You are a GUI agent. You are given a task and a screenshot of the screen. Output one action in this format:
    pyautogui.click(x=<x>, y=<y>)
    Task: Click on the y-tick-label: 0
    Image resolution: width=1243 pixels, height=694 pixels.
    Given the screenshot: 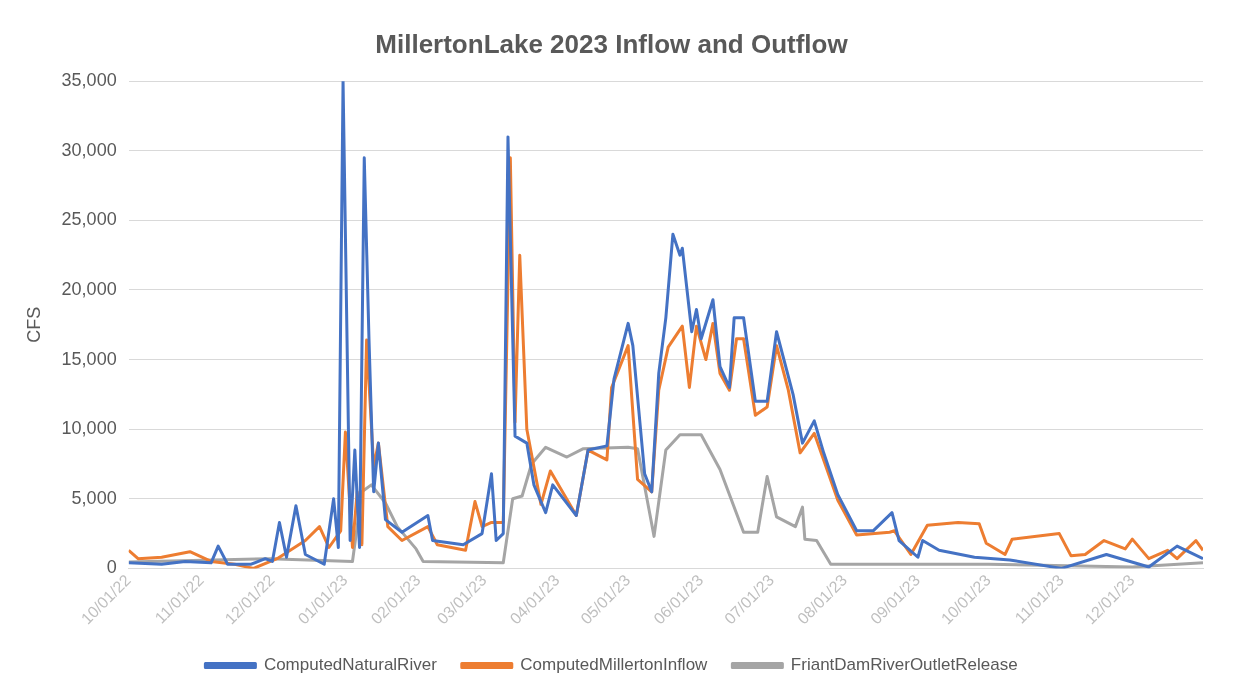 What is the action you would take?
    pyautogui.click(x=111, y=567)
    